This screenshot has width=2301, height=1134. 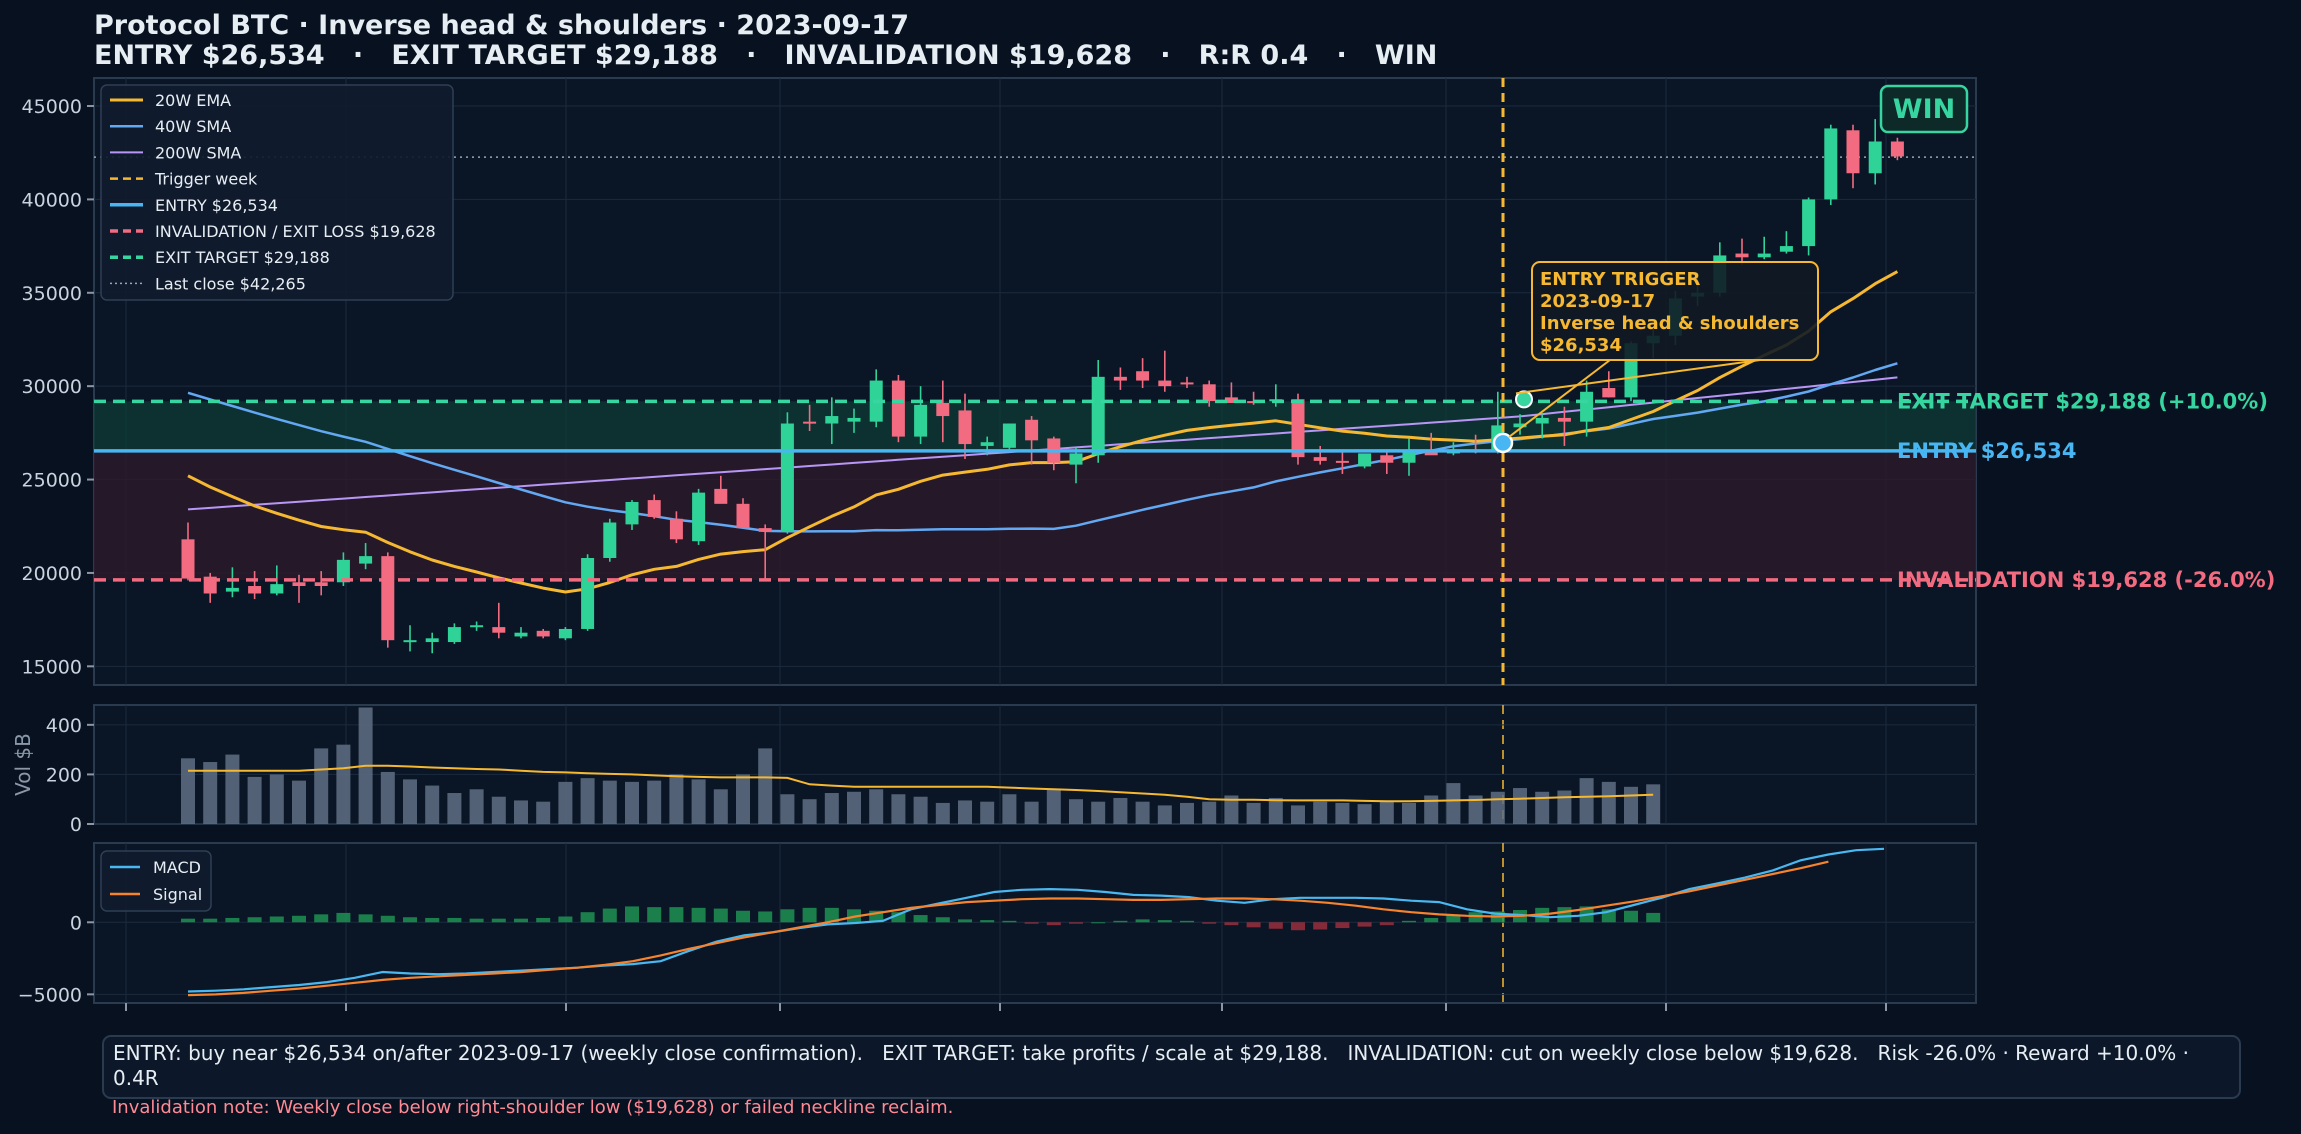 I want to click on legend-label: 20W EMA, so click(x=193, y=100).